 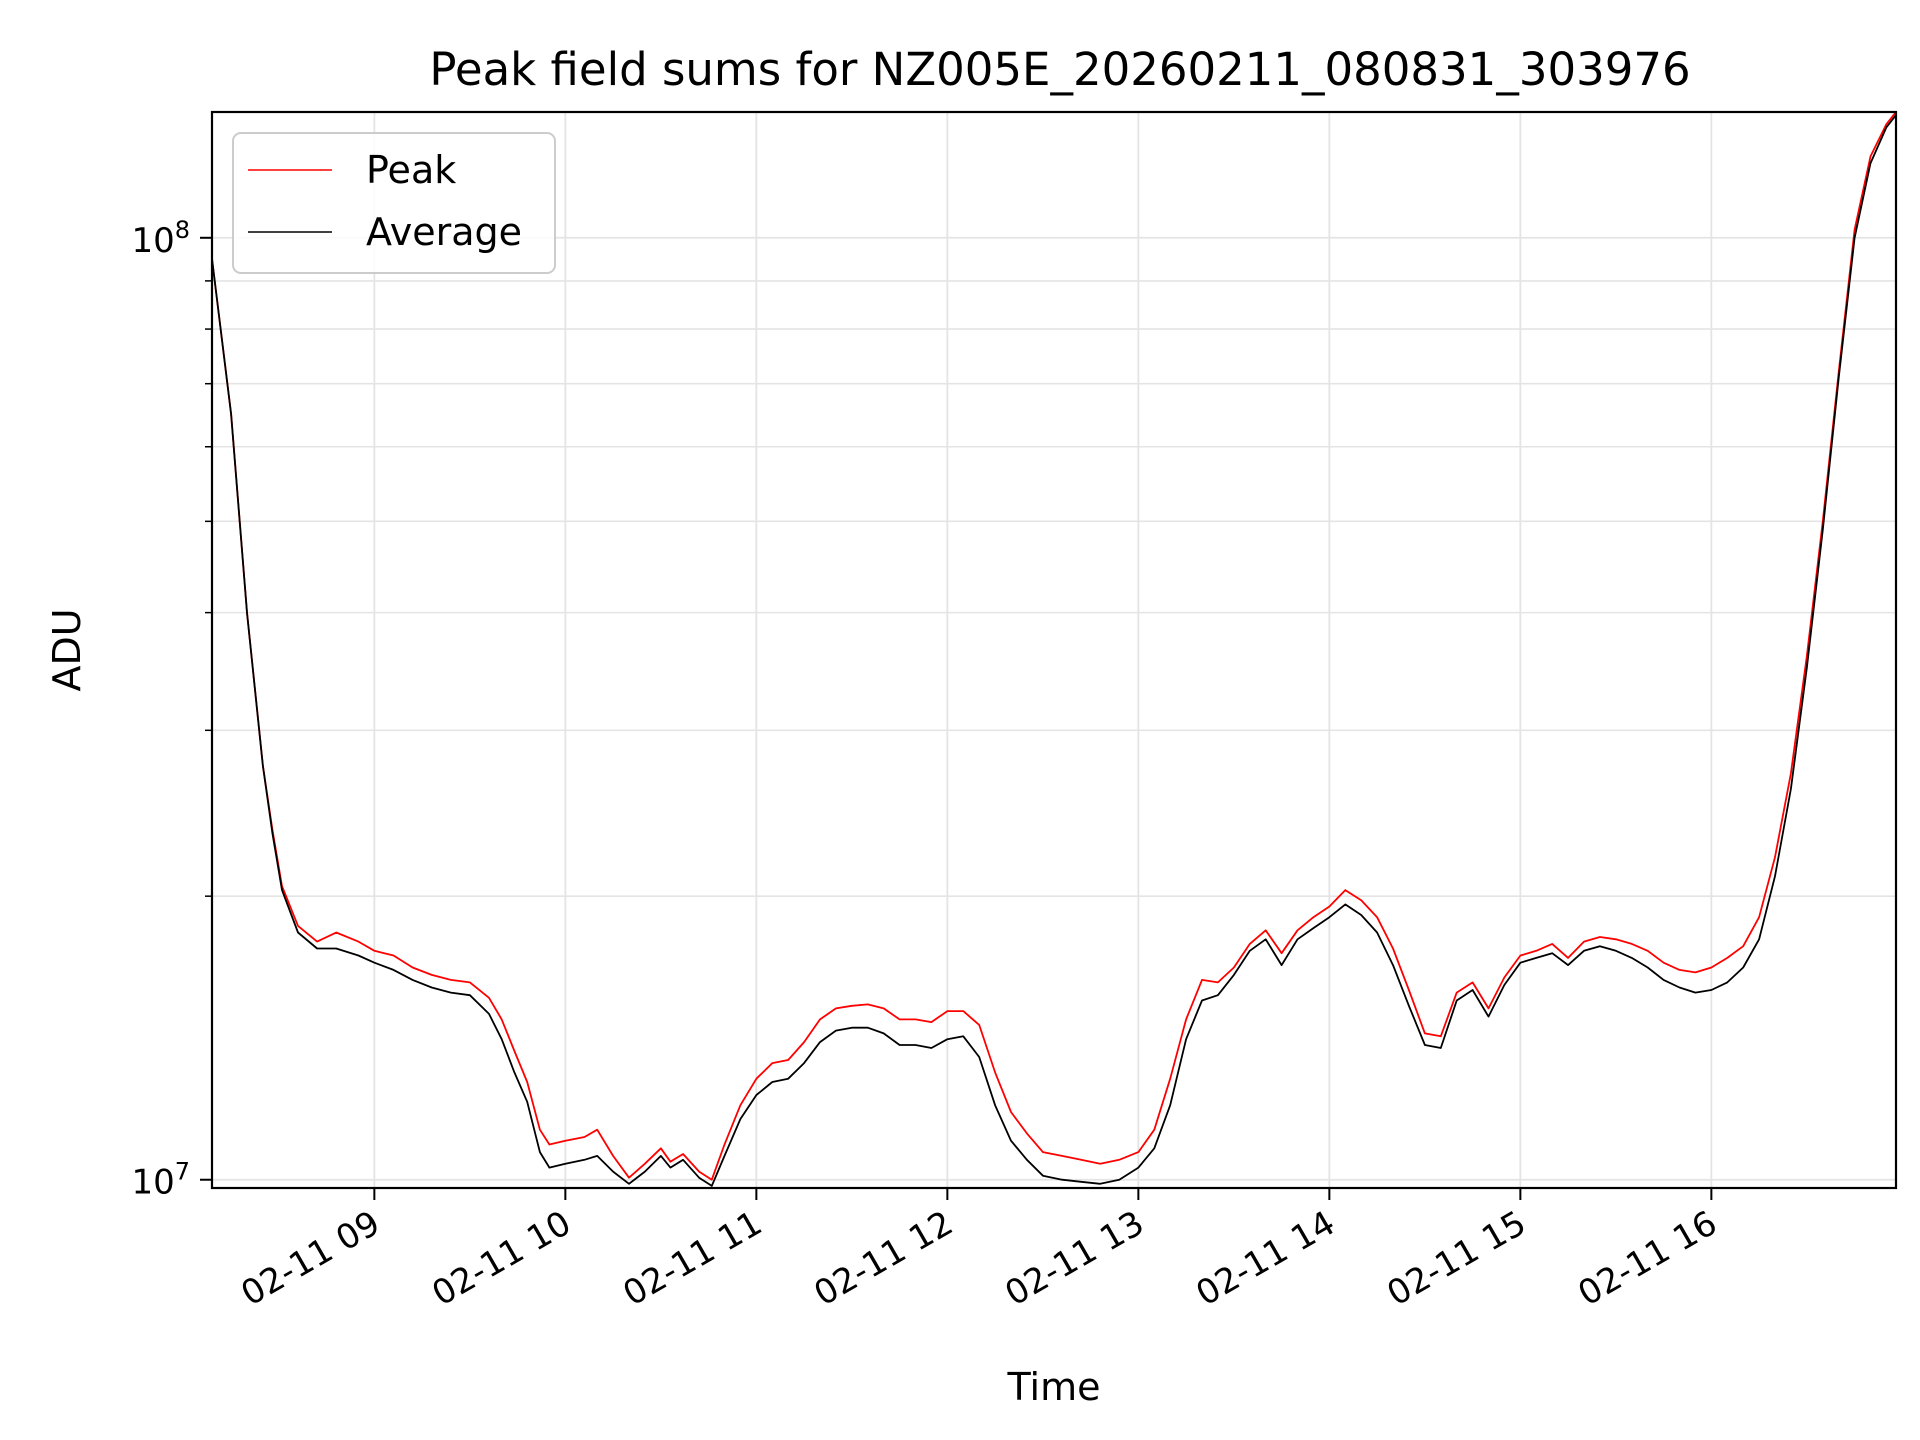 What do you see at coordinates (1054, 1387) in the screenshot?
I see `x-axis-label: Time` at bounding box center [1054, 1387].